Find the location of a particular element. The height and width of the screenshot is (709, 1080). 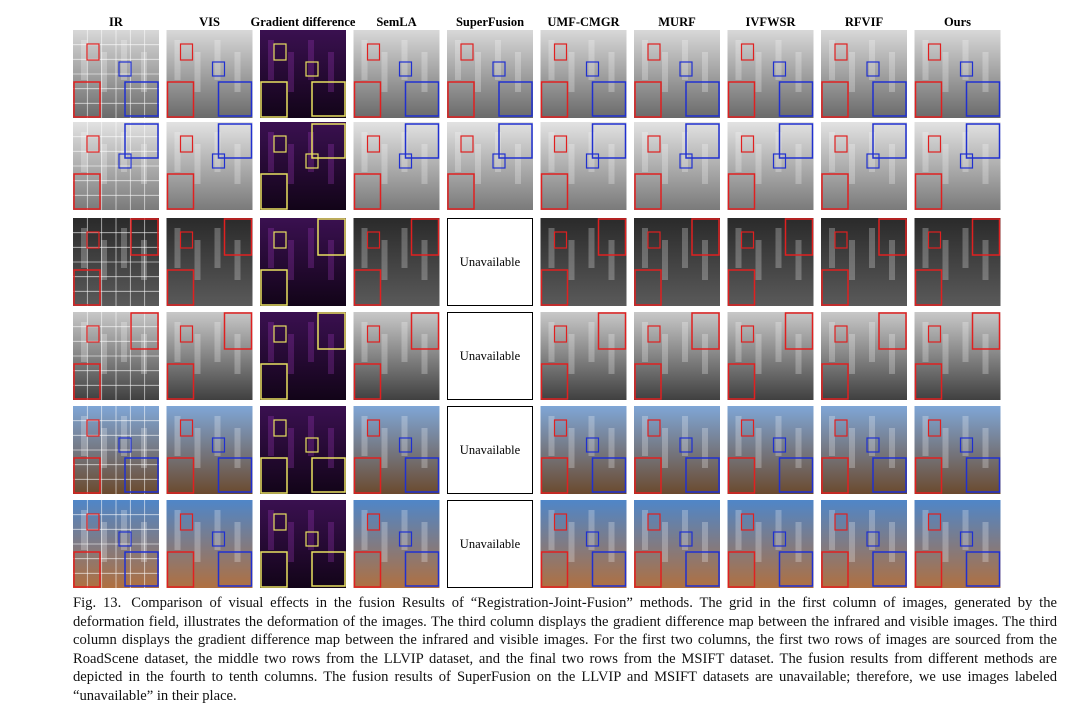

column-header: VIS is located at coordinates (209, 22).